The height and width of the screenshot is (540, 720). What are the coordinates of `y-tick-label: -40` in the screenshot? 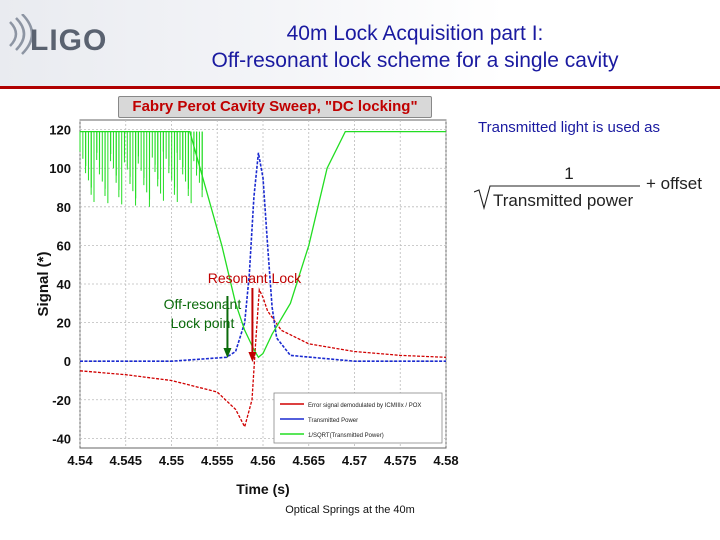 It's located at (61, 438).